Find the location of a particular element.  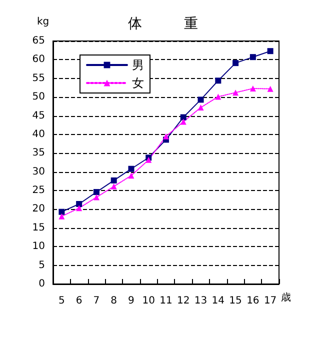

x-tick-label: 12 is located at coordinates (183, 301).